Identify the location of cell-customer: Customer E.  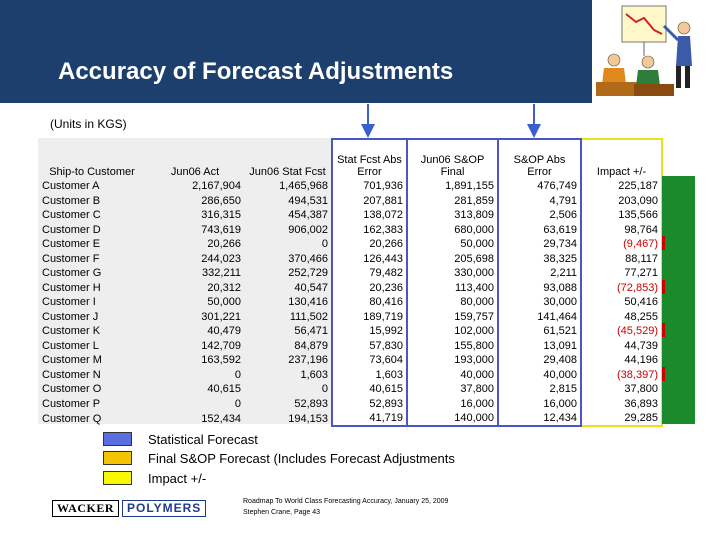
(71, 244).